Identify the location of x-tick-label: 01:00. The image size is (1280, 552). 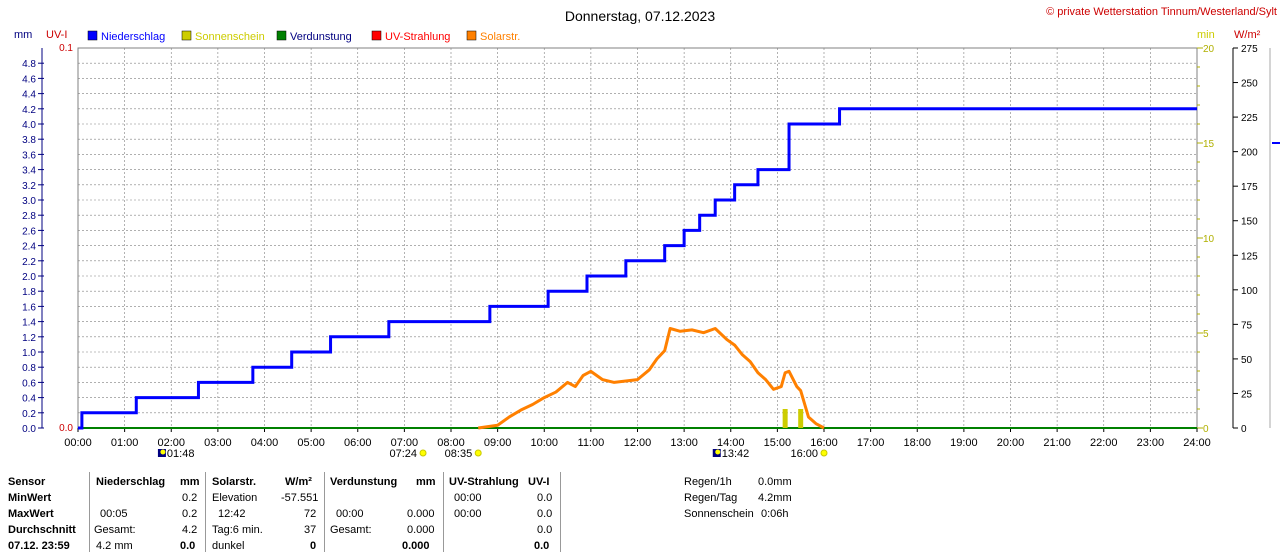
(125, 443).